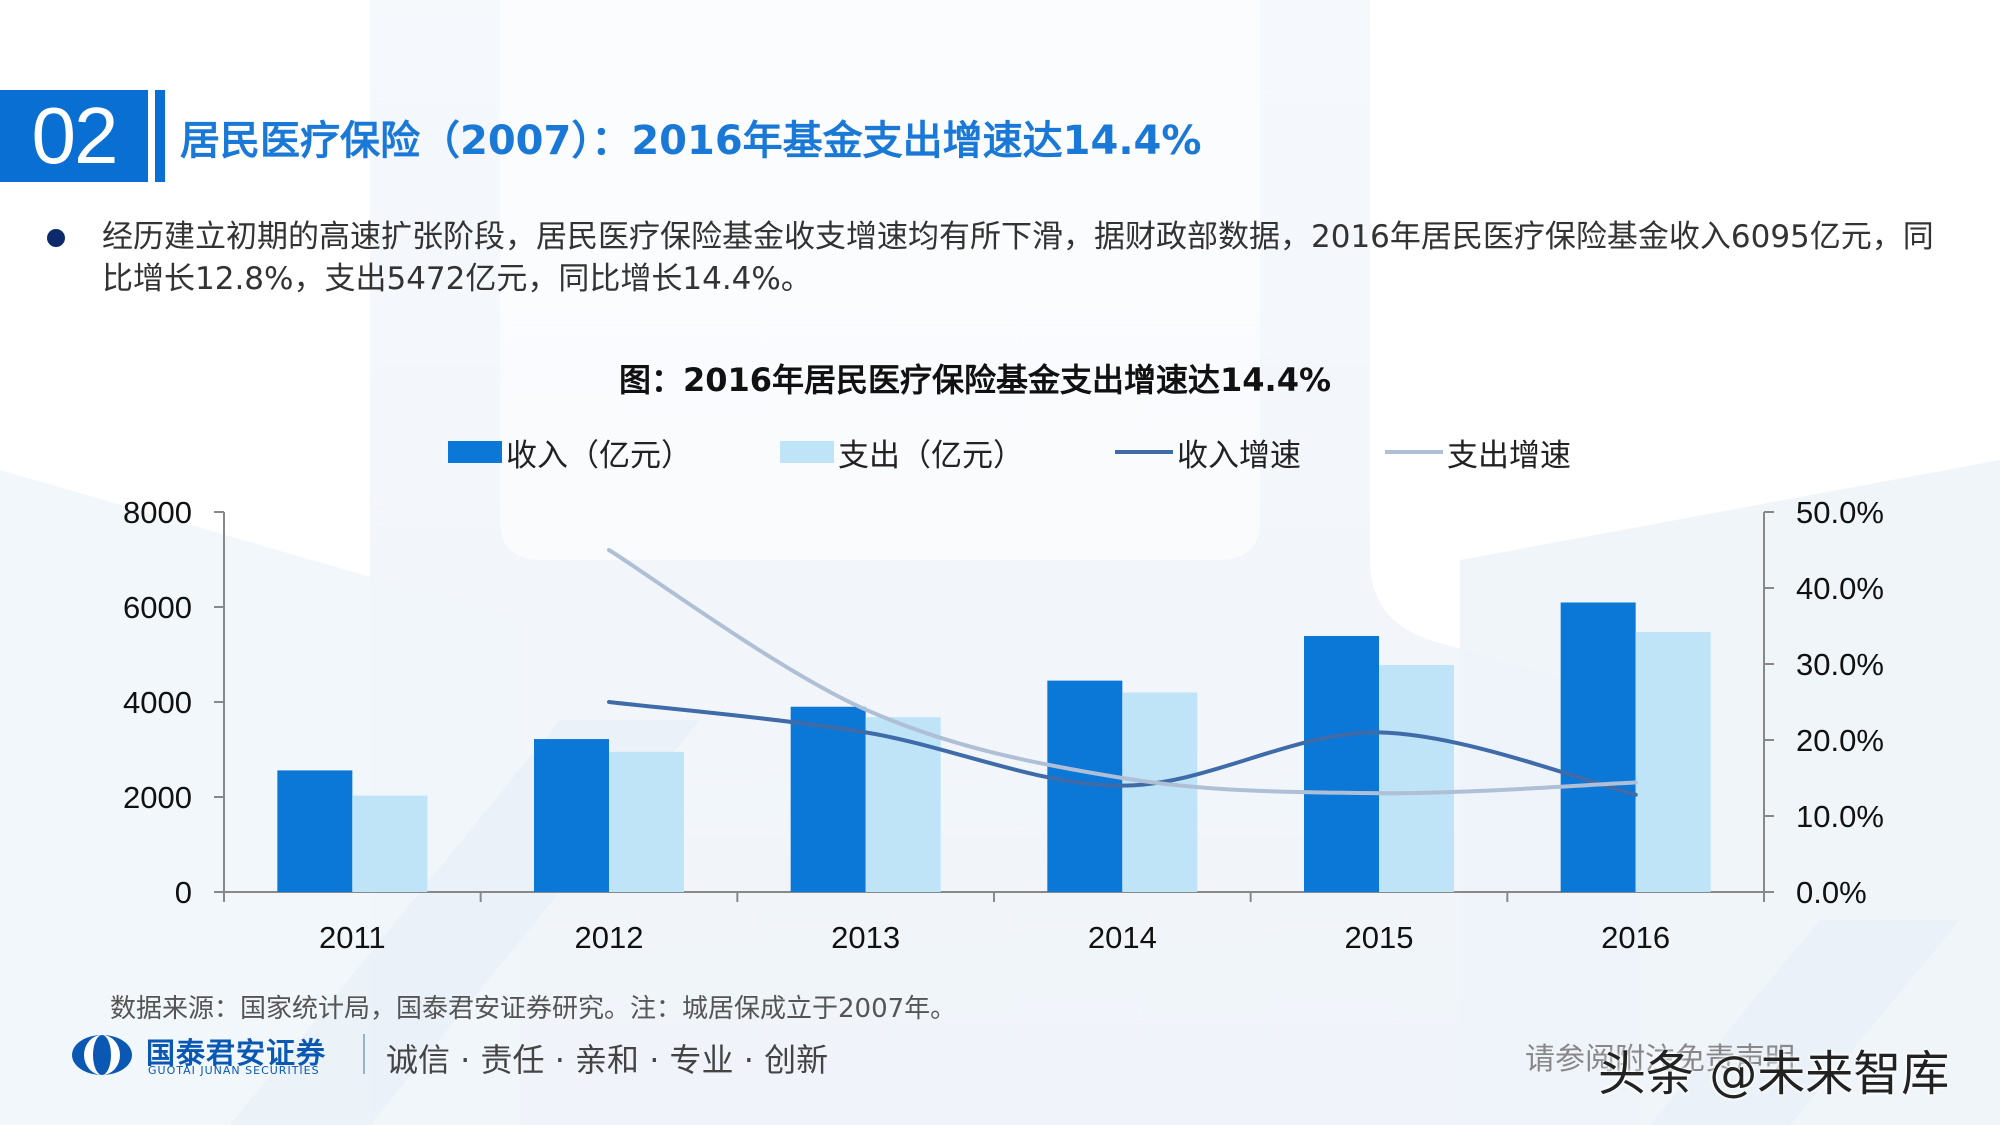 The height and width of the screenshot is (1125, 2000). What do you see at coordinates (157, 702) in the screenshot?
I see `y-left-tick-label: 4000` at bounding box center [157, 702].